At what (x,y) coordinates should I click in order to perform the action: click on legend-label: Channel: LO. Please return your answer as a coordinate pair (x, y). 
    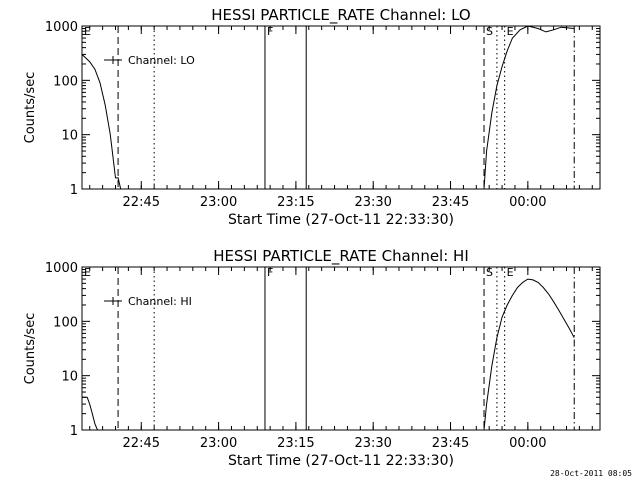
    Looking at the image, I should click on (161, 60).